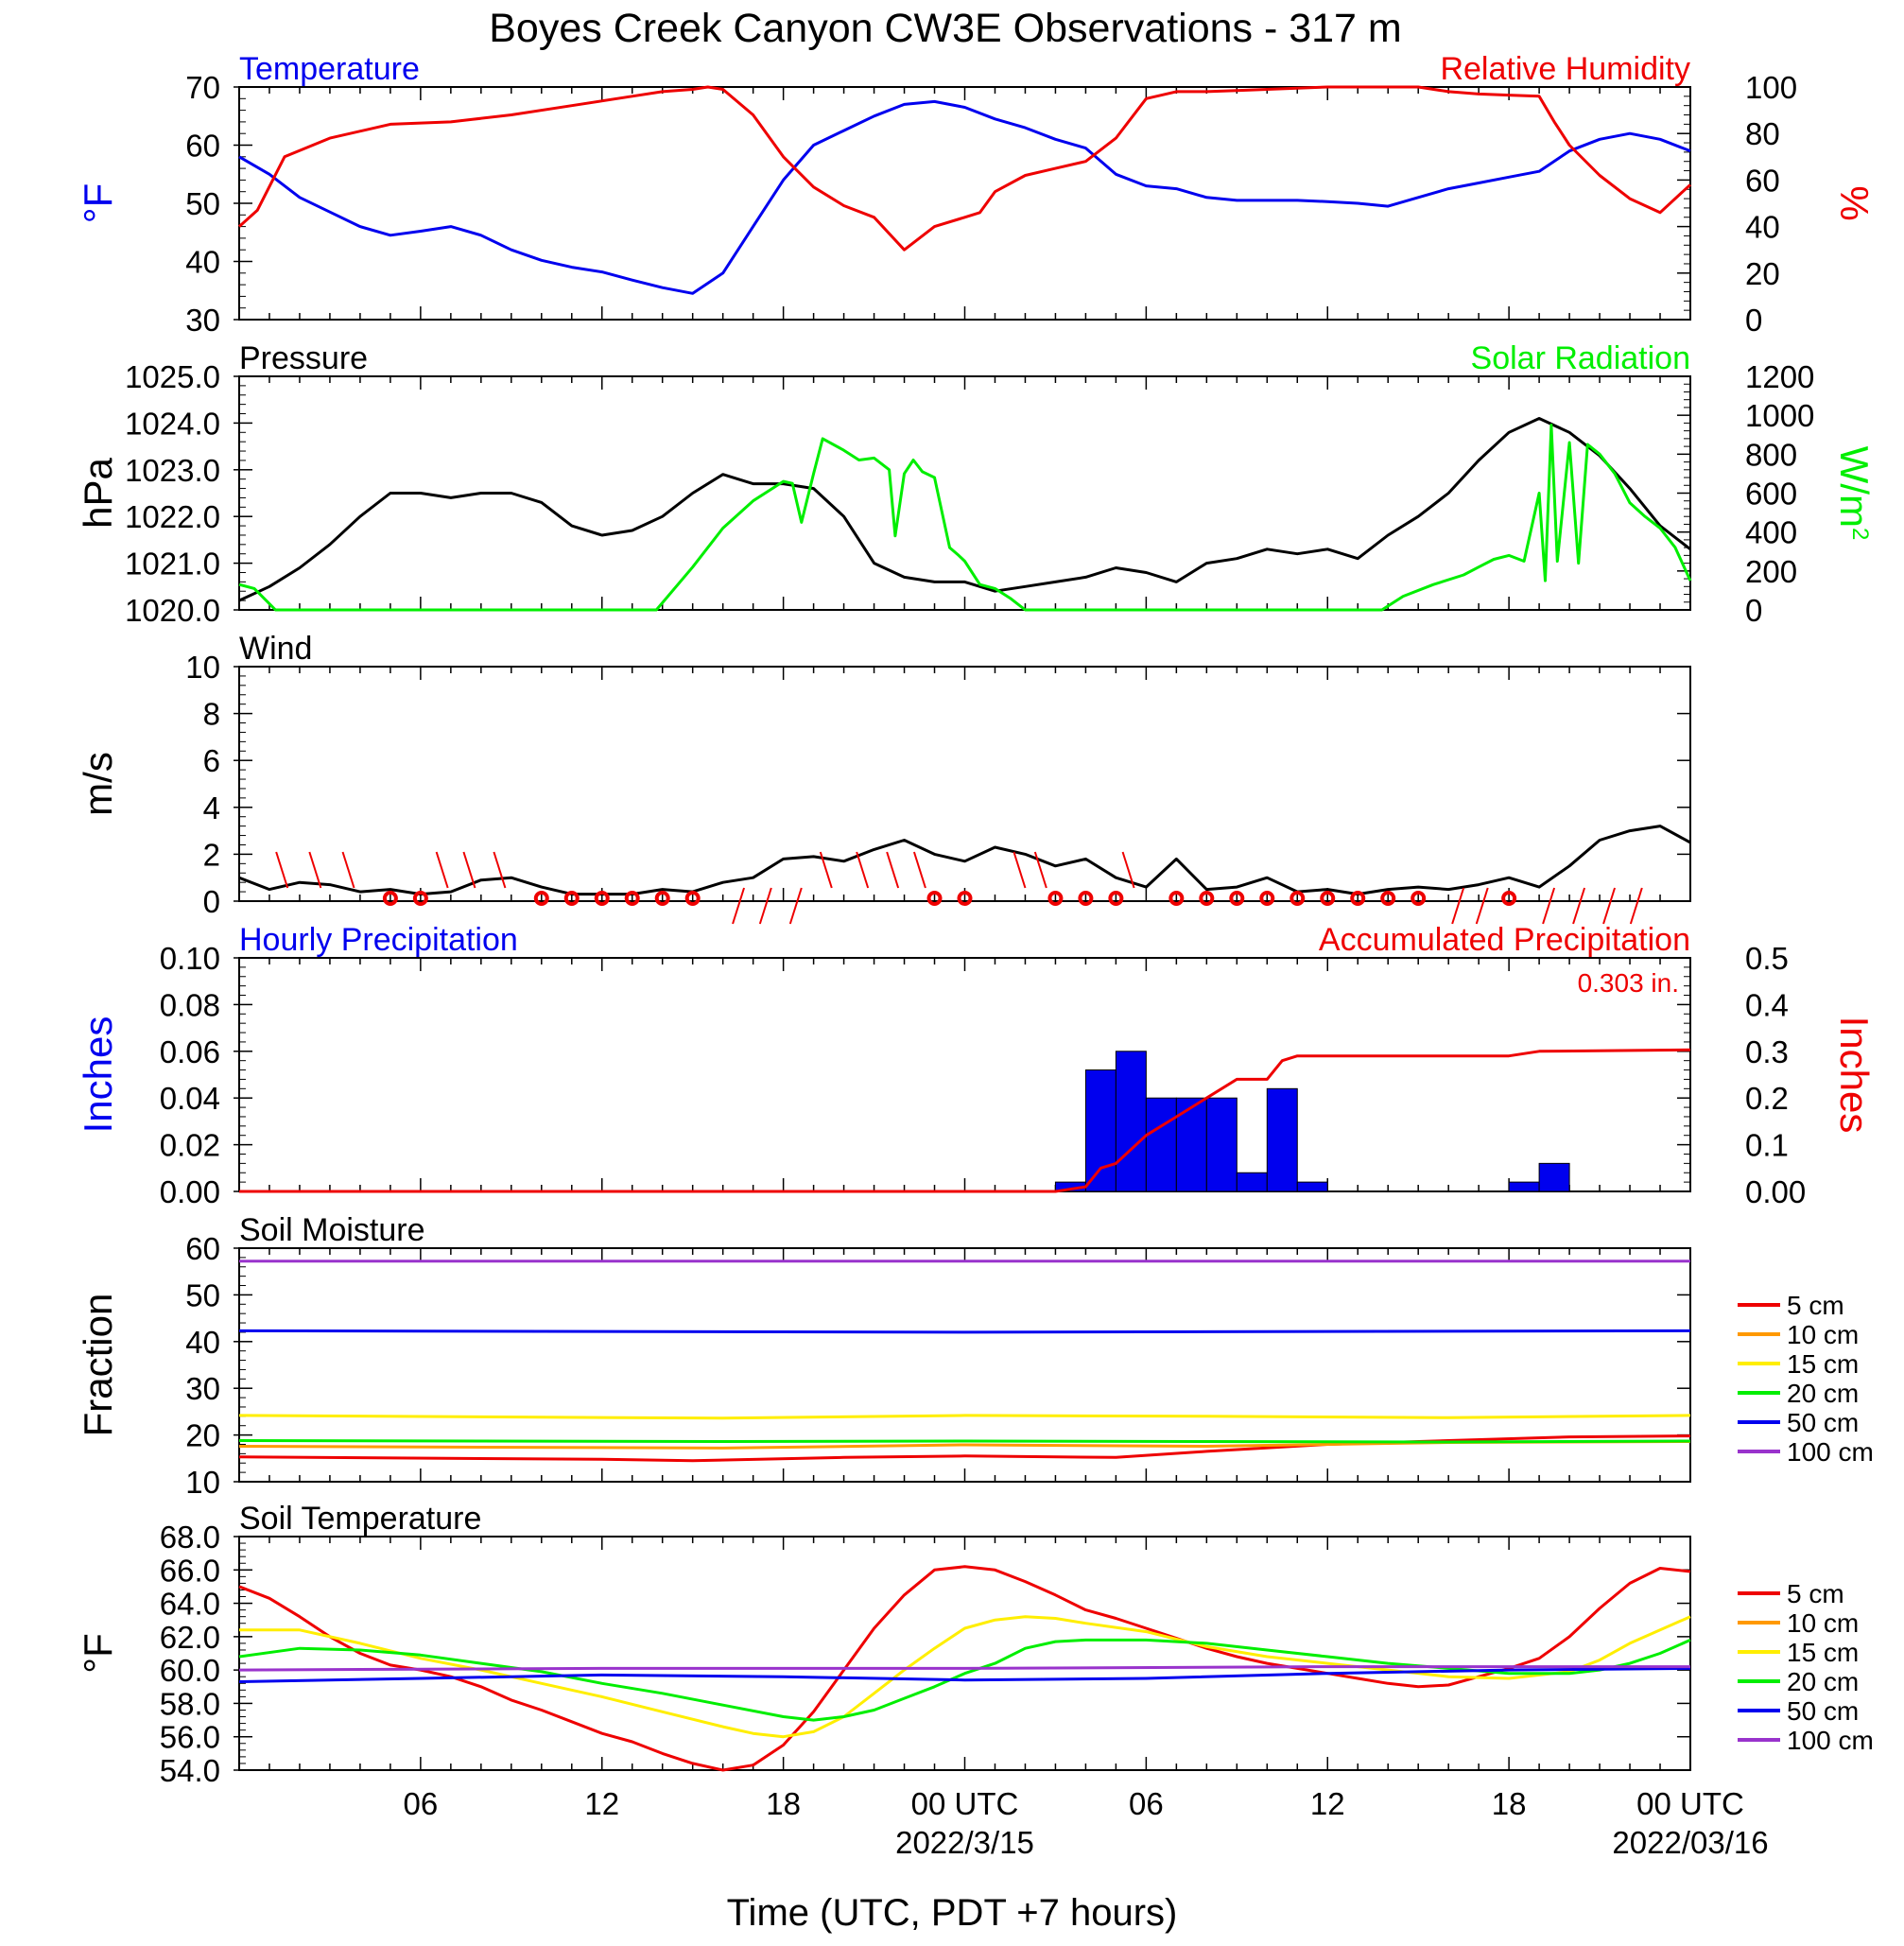 The height and width of the screenshot is (1946, 1904). What do you see at coordinates (190, 1052) in the screenshot?
I see `y-tick-label: 0.06` at bounding box center [190, 1052].